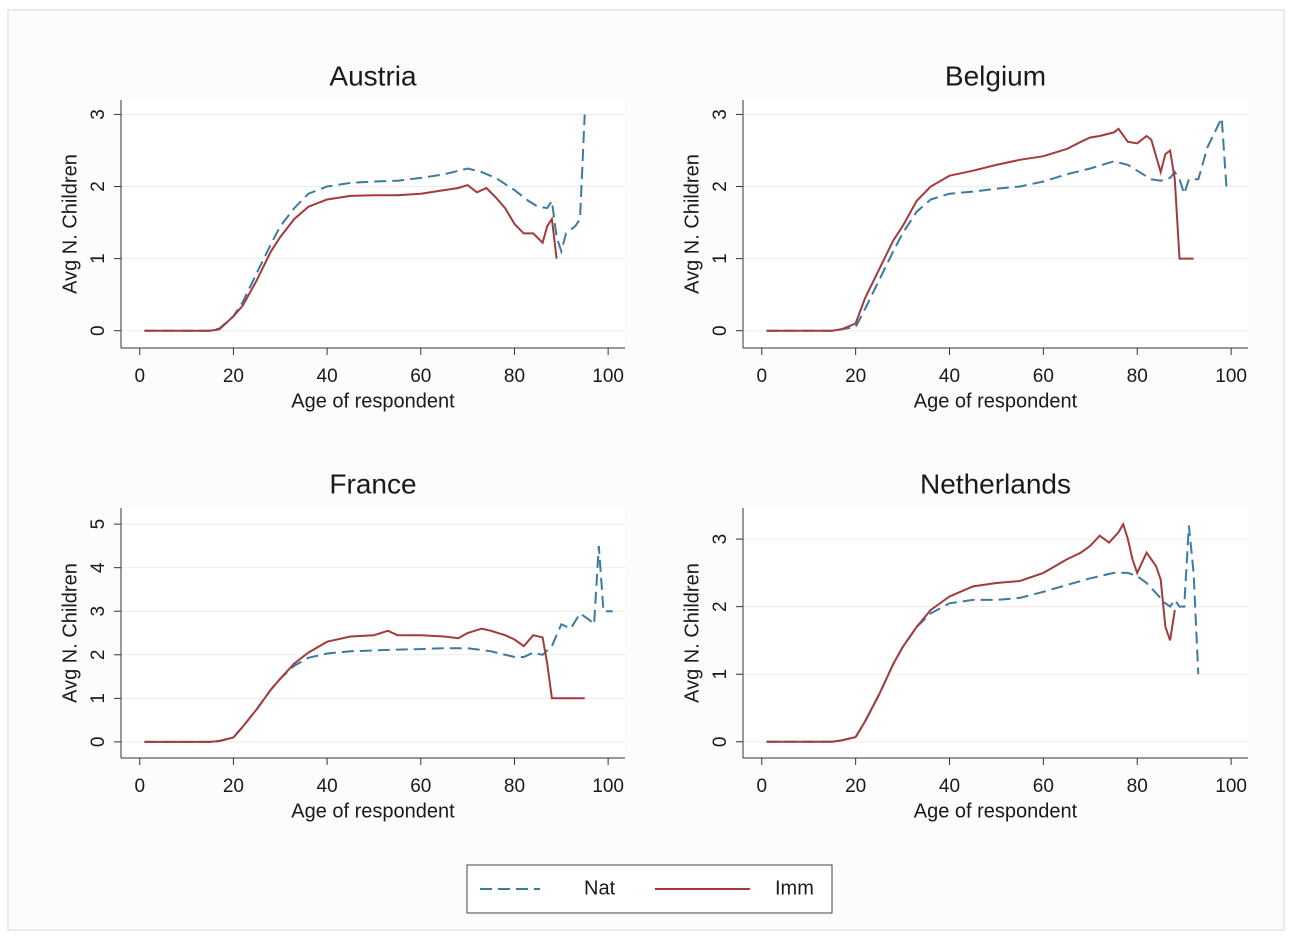 The image size is (1291, 939). I want to click on panel-title: Belgium, so click(995, 75).